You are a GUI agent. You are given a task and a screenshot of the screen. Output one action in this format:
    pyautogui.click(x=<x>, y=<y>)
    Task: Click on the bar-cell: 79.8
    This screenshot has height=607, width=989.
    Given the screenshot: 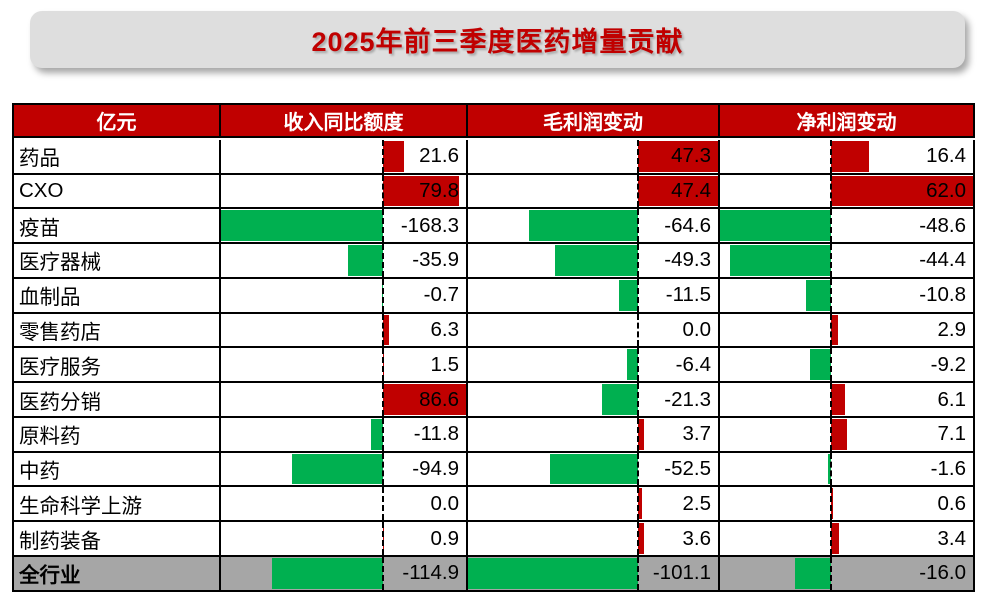 What is the action you would take?
    pyautogui.click(x=344, y=192)
    